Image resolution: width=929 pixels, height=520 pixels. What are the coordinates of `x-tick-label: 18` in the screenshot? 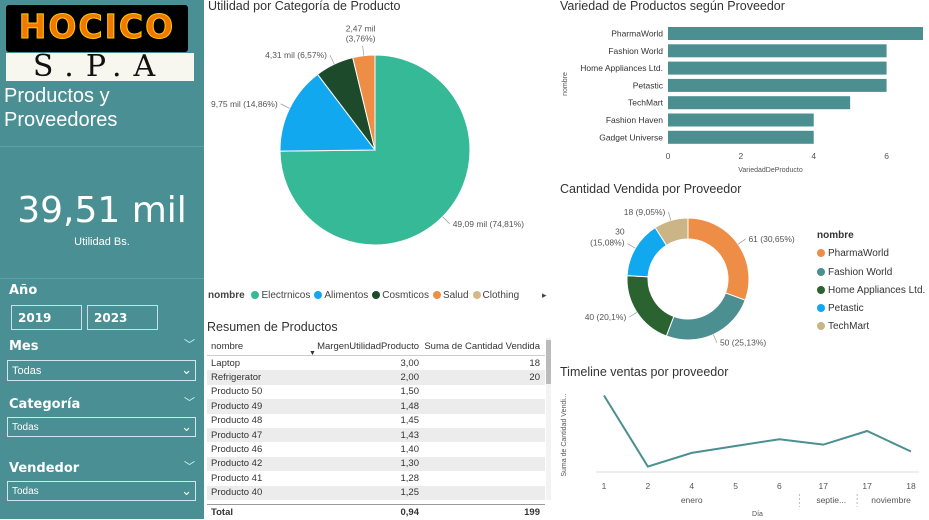 It's located at (911, 486).